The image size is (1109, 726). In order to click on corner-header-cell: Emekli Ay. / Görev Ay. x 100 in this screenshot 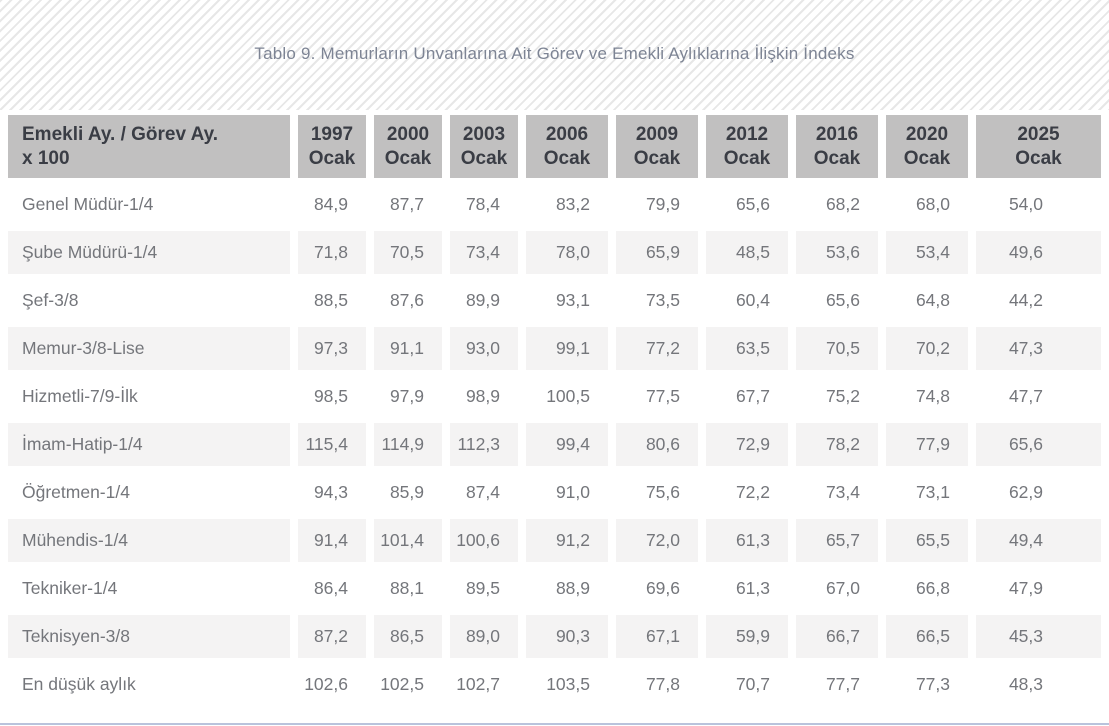, I will do `click(149, 146)`.